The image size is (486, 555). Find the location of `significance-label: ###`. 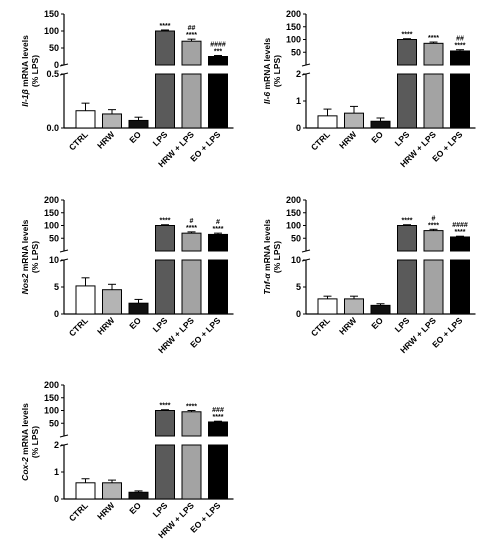

significance-label: ### is located at coordinates (218, 410).